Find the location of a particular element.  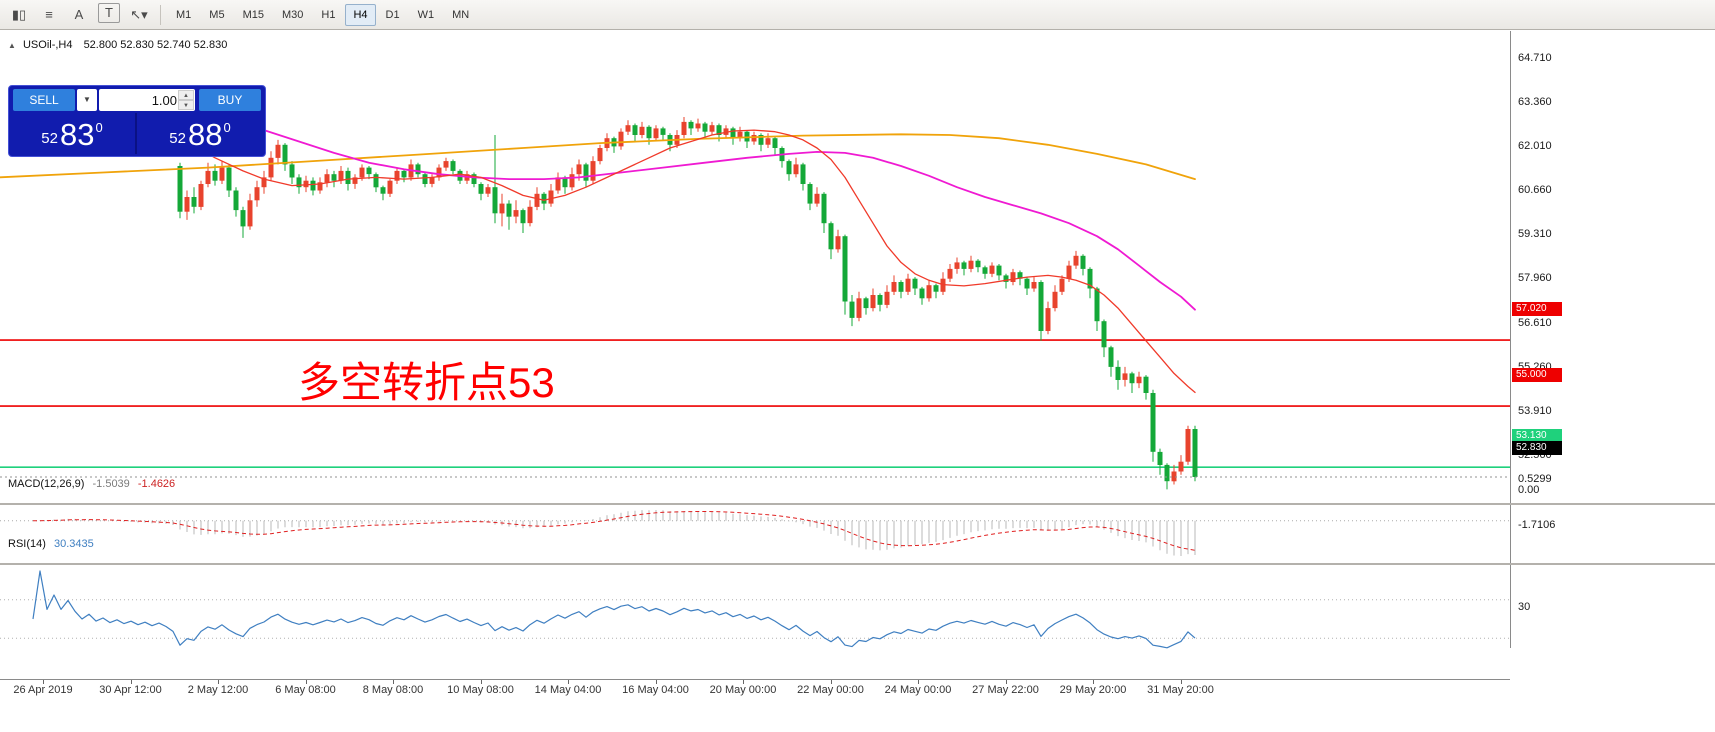

buy-price-fraction: 0 is located at coordinates (227, 127).